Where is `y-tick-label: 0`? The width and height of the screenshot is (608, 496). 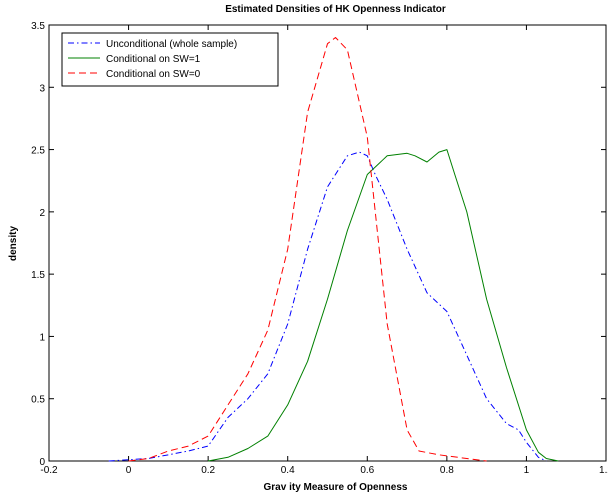
y-tick-label: 0 is located at coordinates (42, 462).